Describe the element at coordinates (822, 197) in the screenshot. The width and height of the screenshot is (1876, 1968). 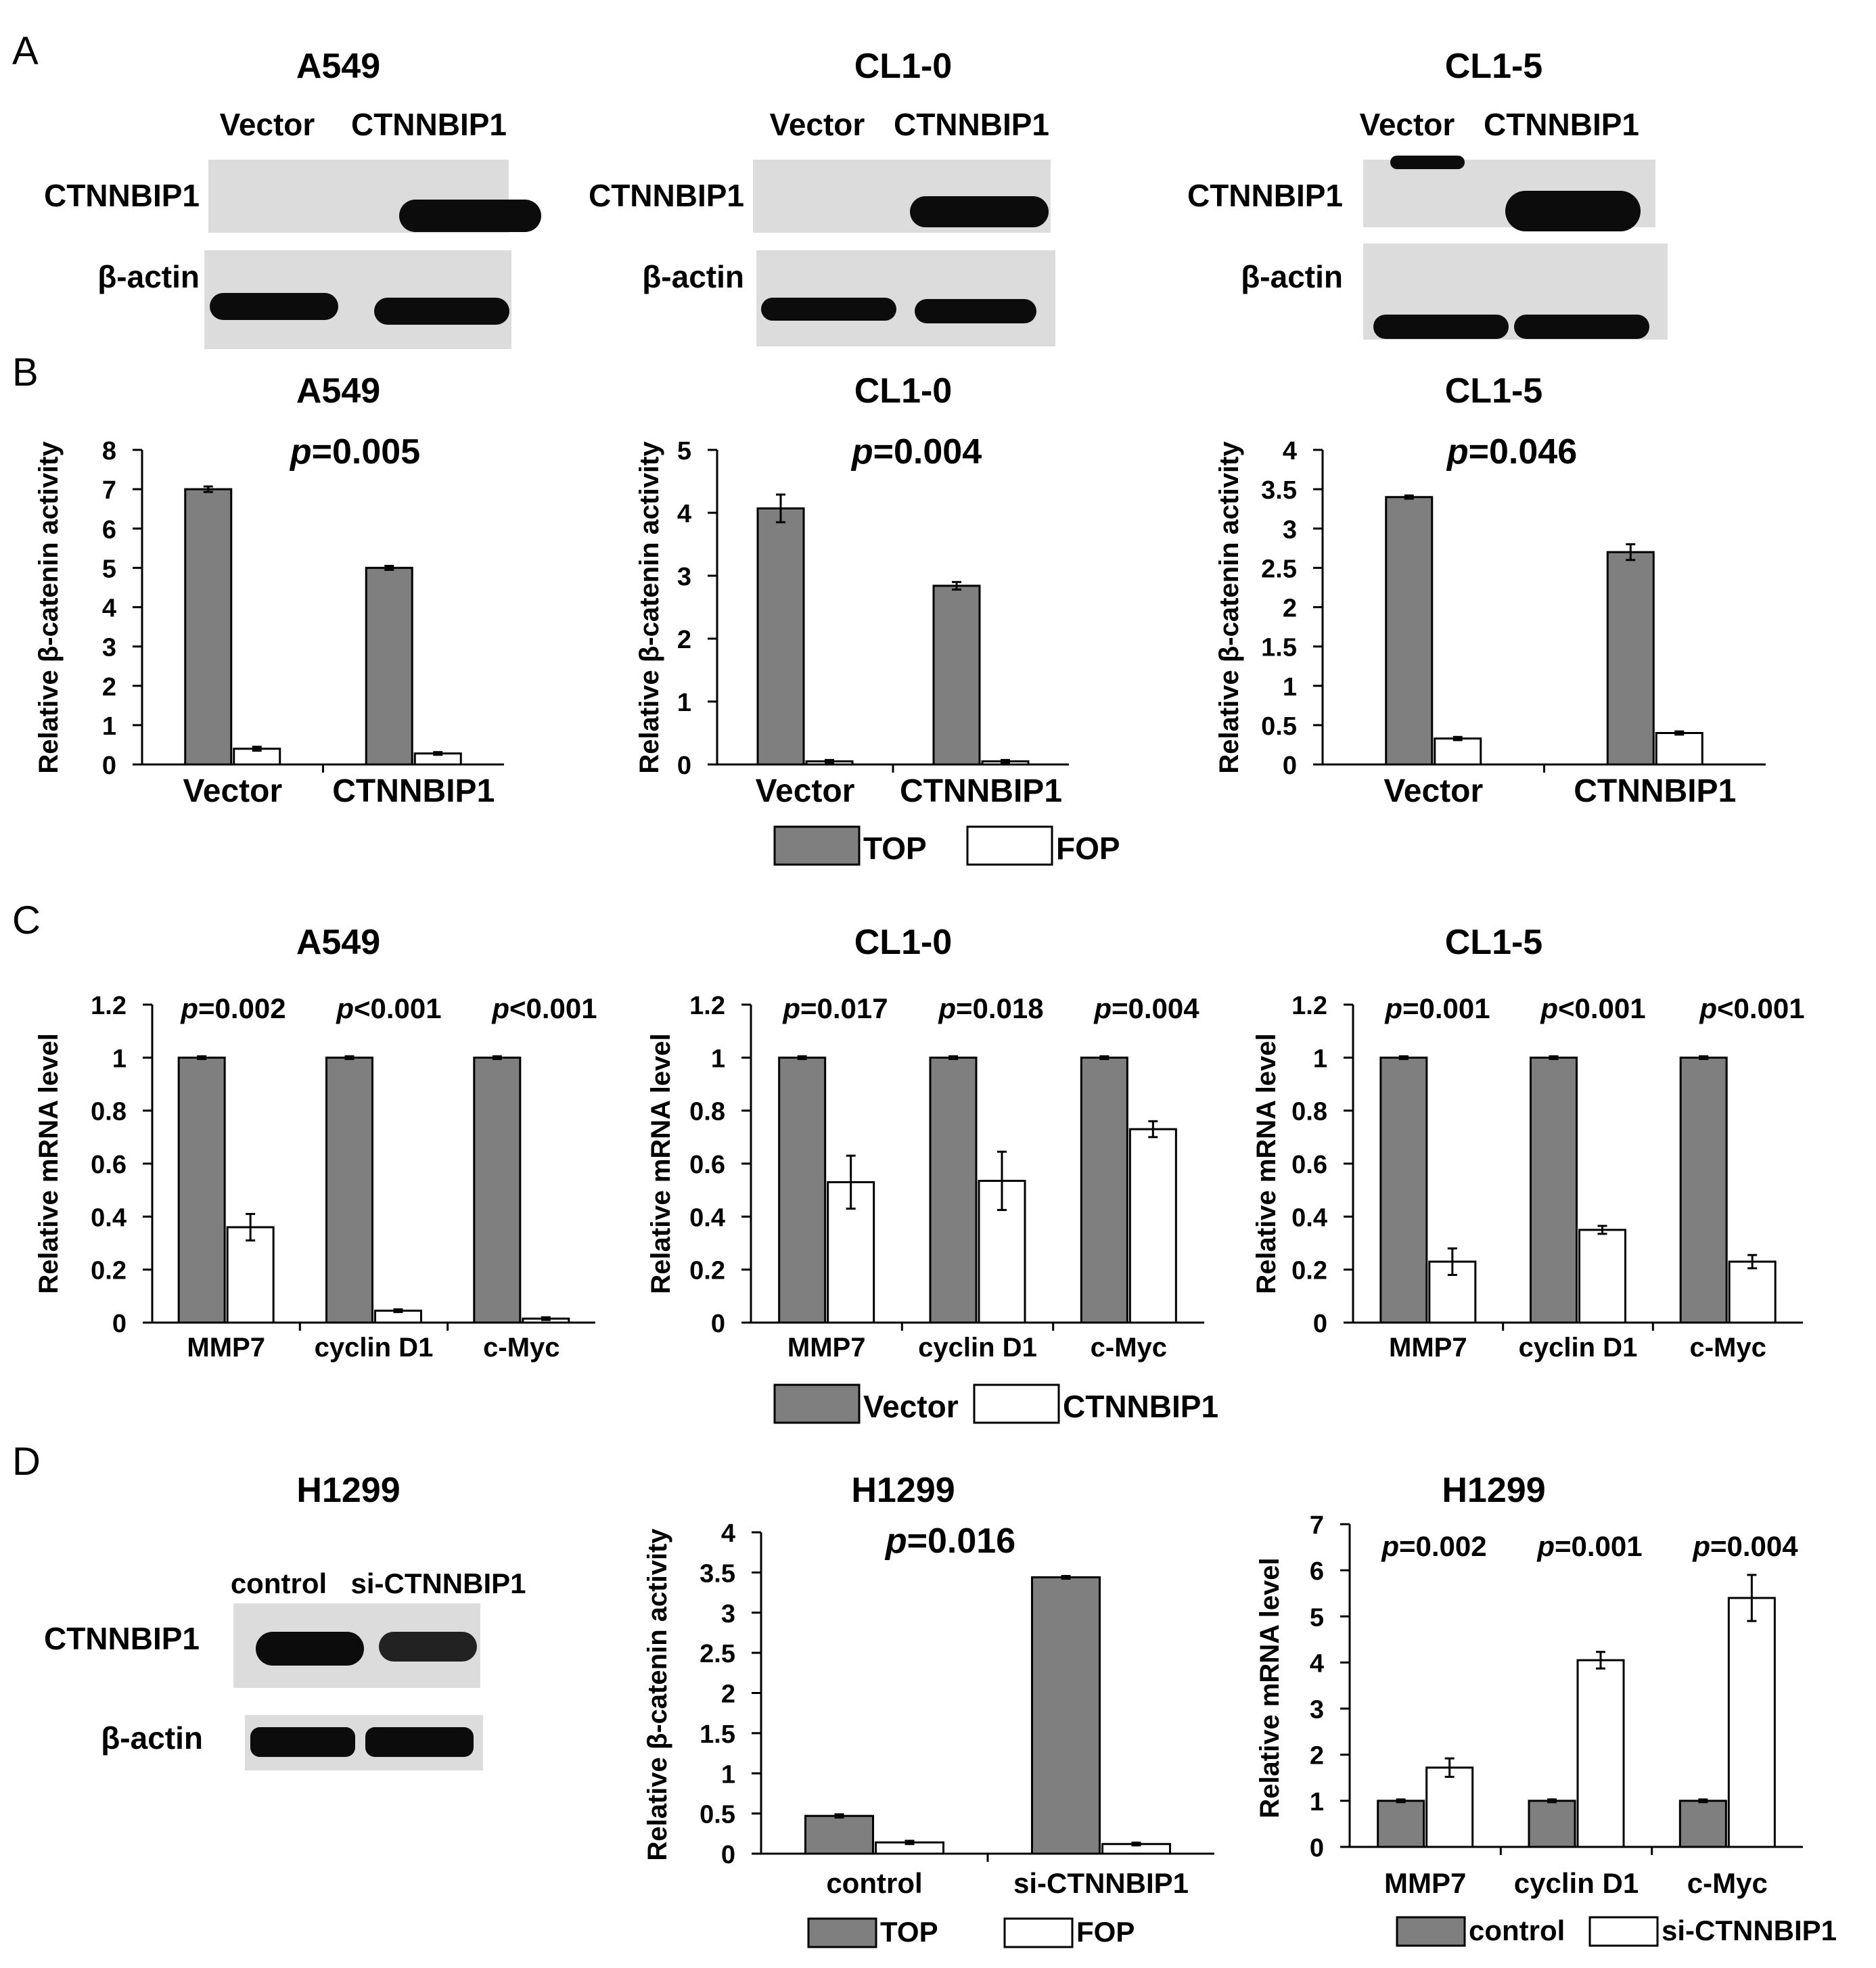
I see `blot-1: CL1-0 Vector CTNNBIP1 CTNNBIP1 β-actin` at that location.